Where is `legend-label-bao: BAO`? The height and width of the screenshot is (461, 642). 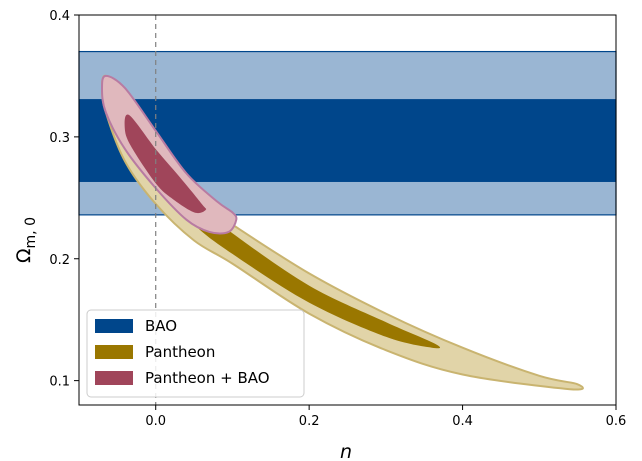 legend-label-bao: BAO is located at coordinates (161, 326).